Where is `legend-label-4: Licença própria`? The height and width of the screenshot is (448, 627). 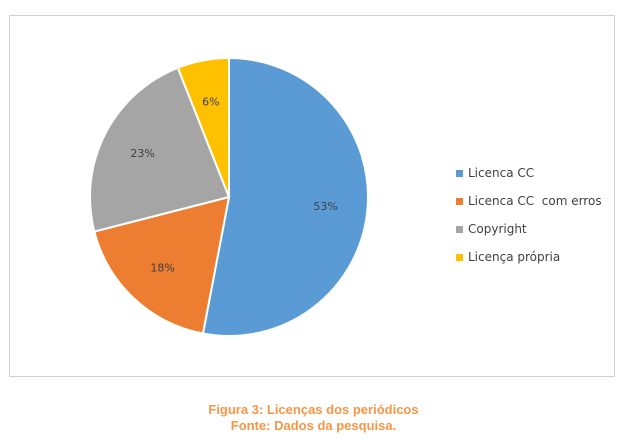 legend-label-4: Licença própria is located at coordinates (514, 257).